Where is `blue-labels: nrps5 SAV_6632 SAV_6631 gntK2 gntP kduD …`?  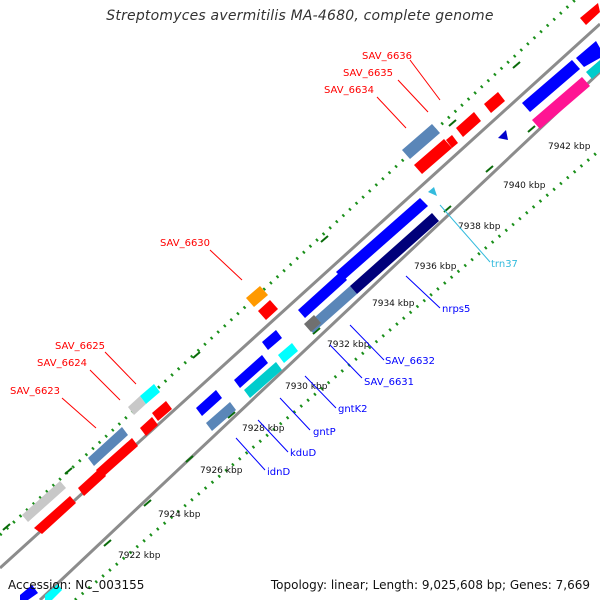
blue-labels: nrps5 SAV_6632 SAV_6631 gntK2 gntP kduD … is located at coordinates (368, 391).